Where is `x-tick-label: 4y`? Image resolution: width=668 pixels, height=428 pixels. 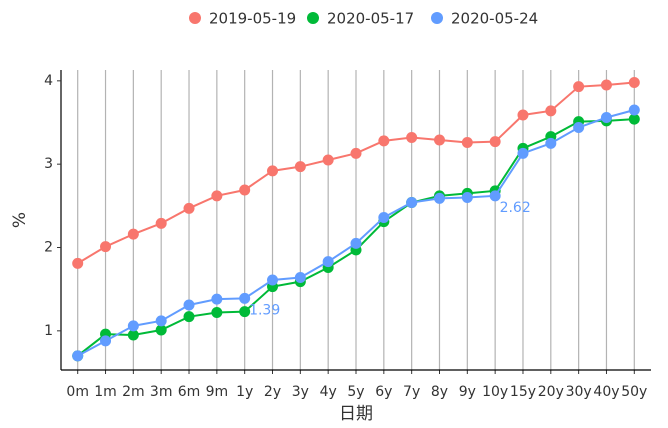 x-tick-label: 4y is located at coordinates (328, 392).